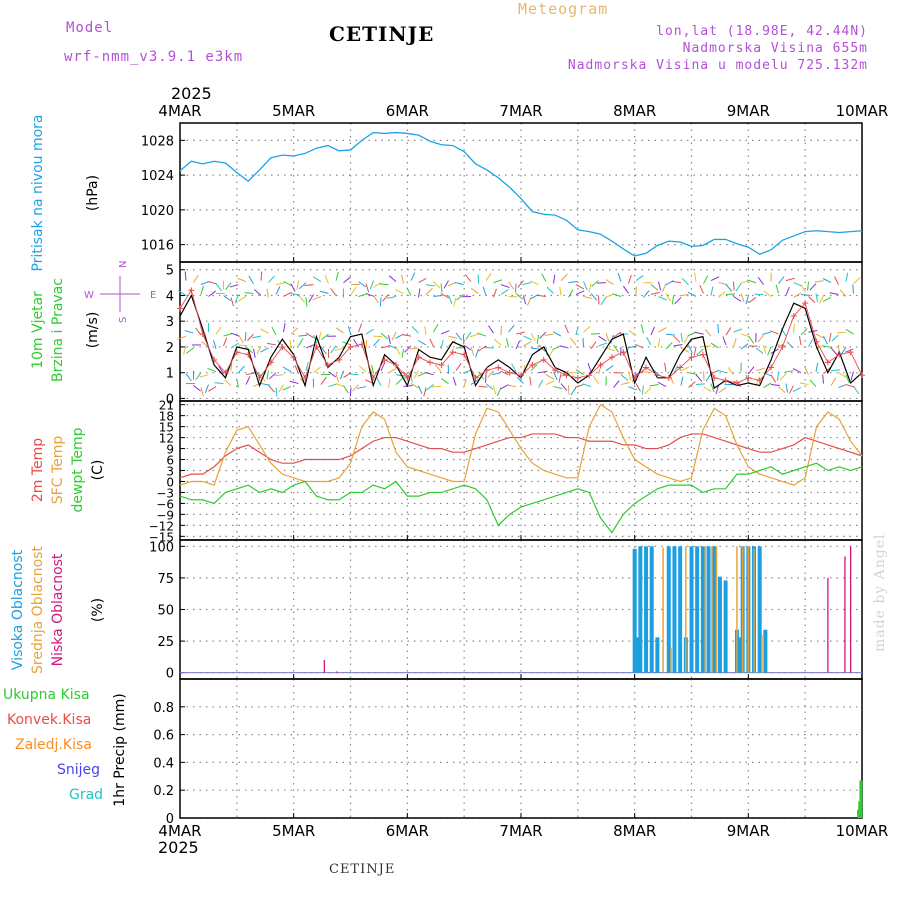 The width and height of the screenshot is (900, 900). What do you see at coordinates (161, 526) in the screenshot?
I see `y-tick-label: −12` at bounding box center [161, 526].